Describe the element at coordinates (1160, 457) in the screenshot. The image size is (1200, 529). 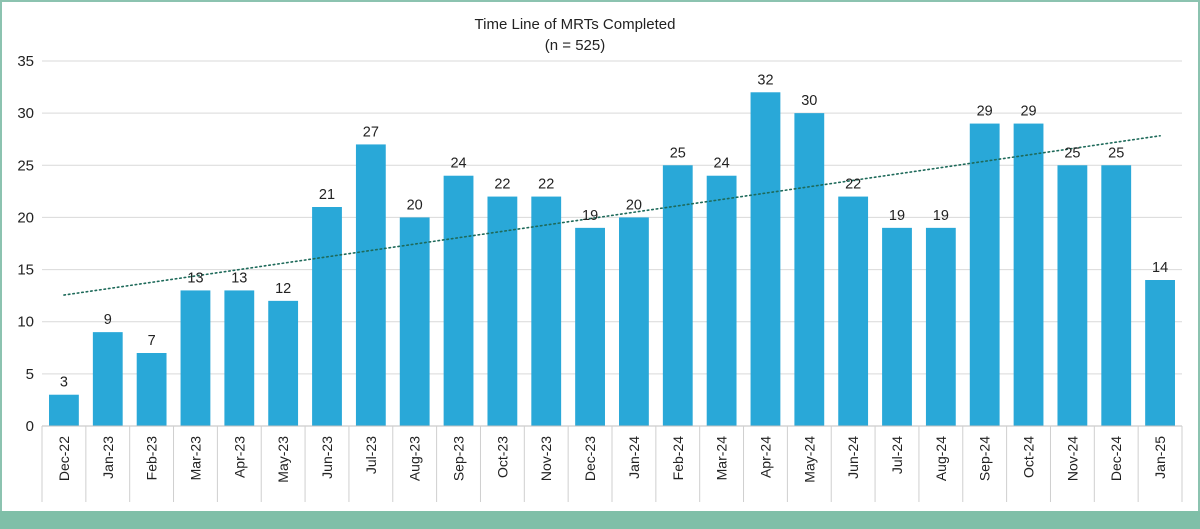
I see `x-tick-label: Jan-25` at that location.